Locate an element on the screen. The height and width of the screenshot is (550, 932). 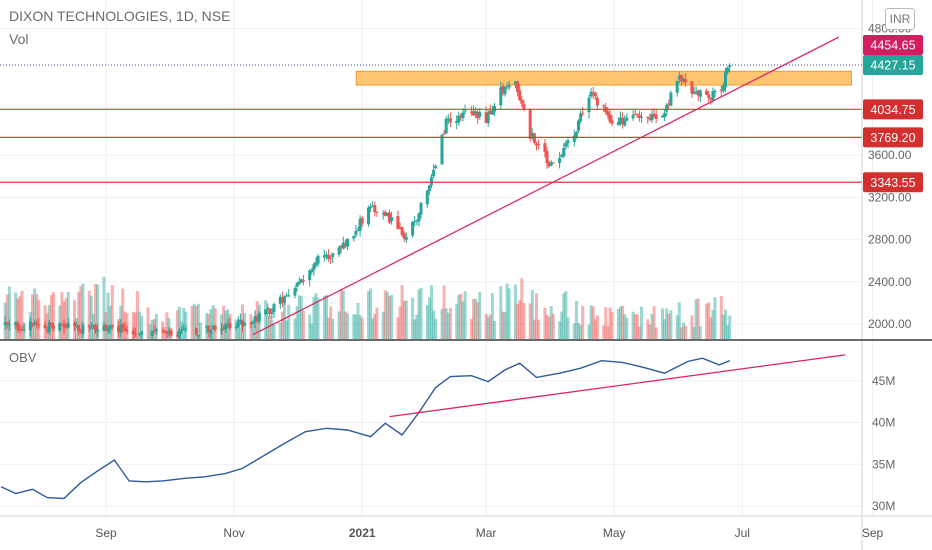
currency-badge: INR is located at coordinates (900, 19).